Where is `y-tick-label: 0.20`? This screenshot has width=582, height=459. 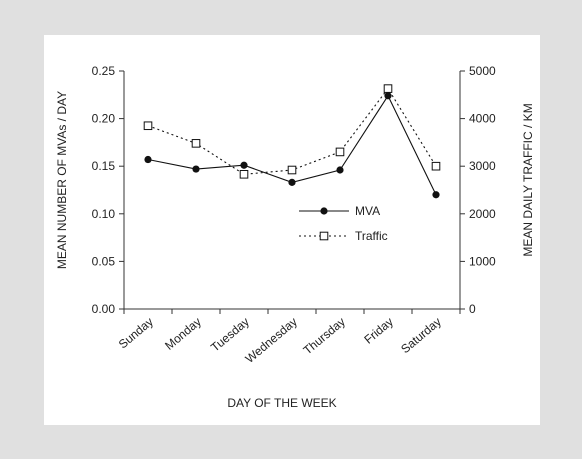 y-tick-label: 0.20 is located at coordinates (104, 119).